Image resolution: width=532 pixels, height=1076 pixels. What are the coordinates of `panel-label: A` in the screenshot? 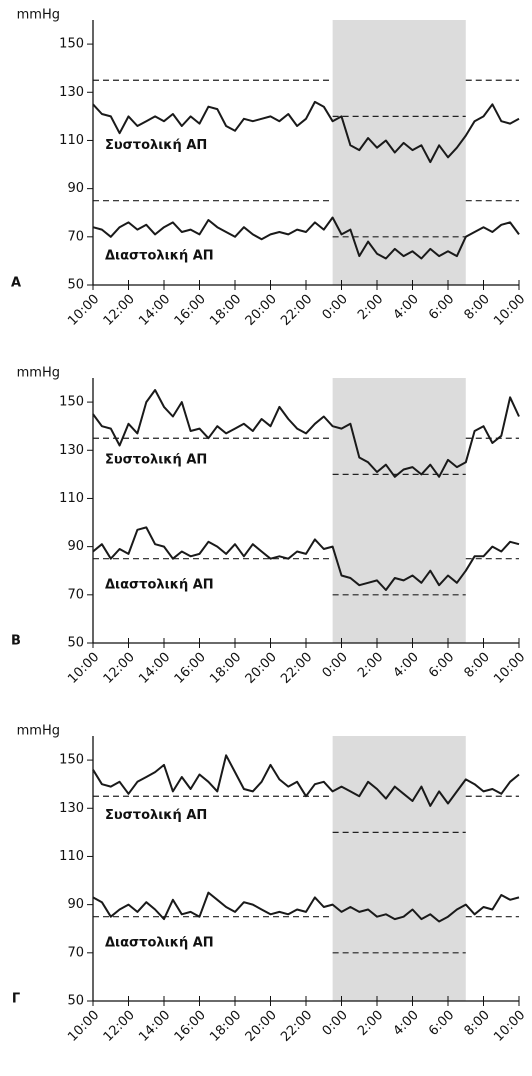 It's located at (16, 283).